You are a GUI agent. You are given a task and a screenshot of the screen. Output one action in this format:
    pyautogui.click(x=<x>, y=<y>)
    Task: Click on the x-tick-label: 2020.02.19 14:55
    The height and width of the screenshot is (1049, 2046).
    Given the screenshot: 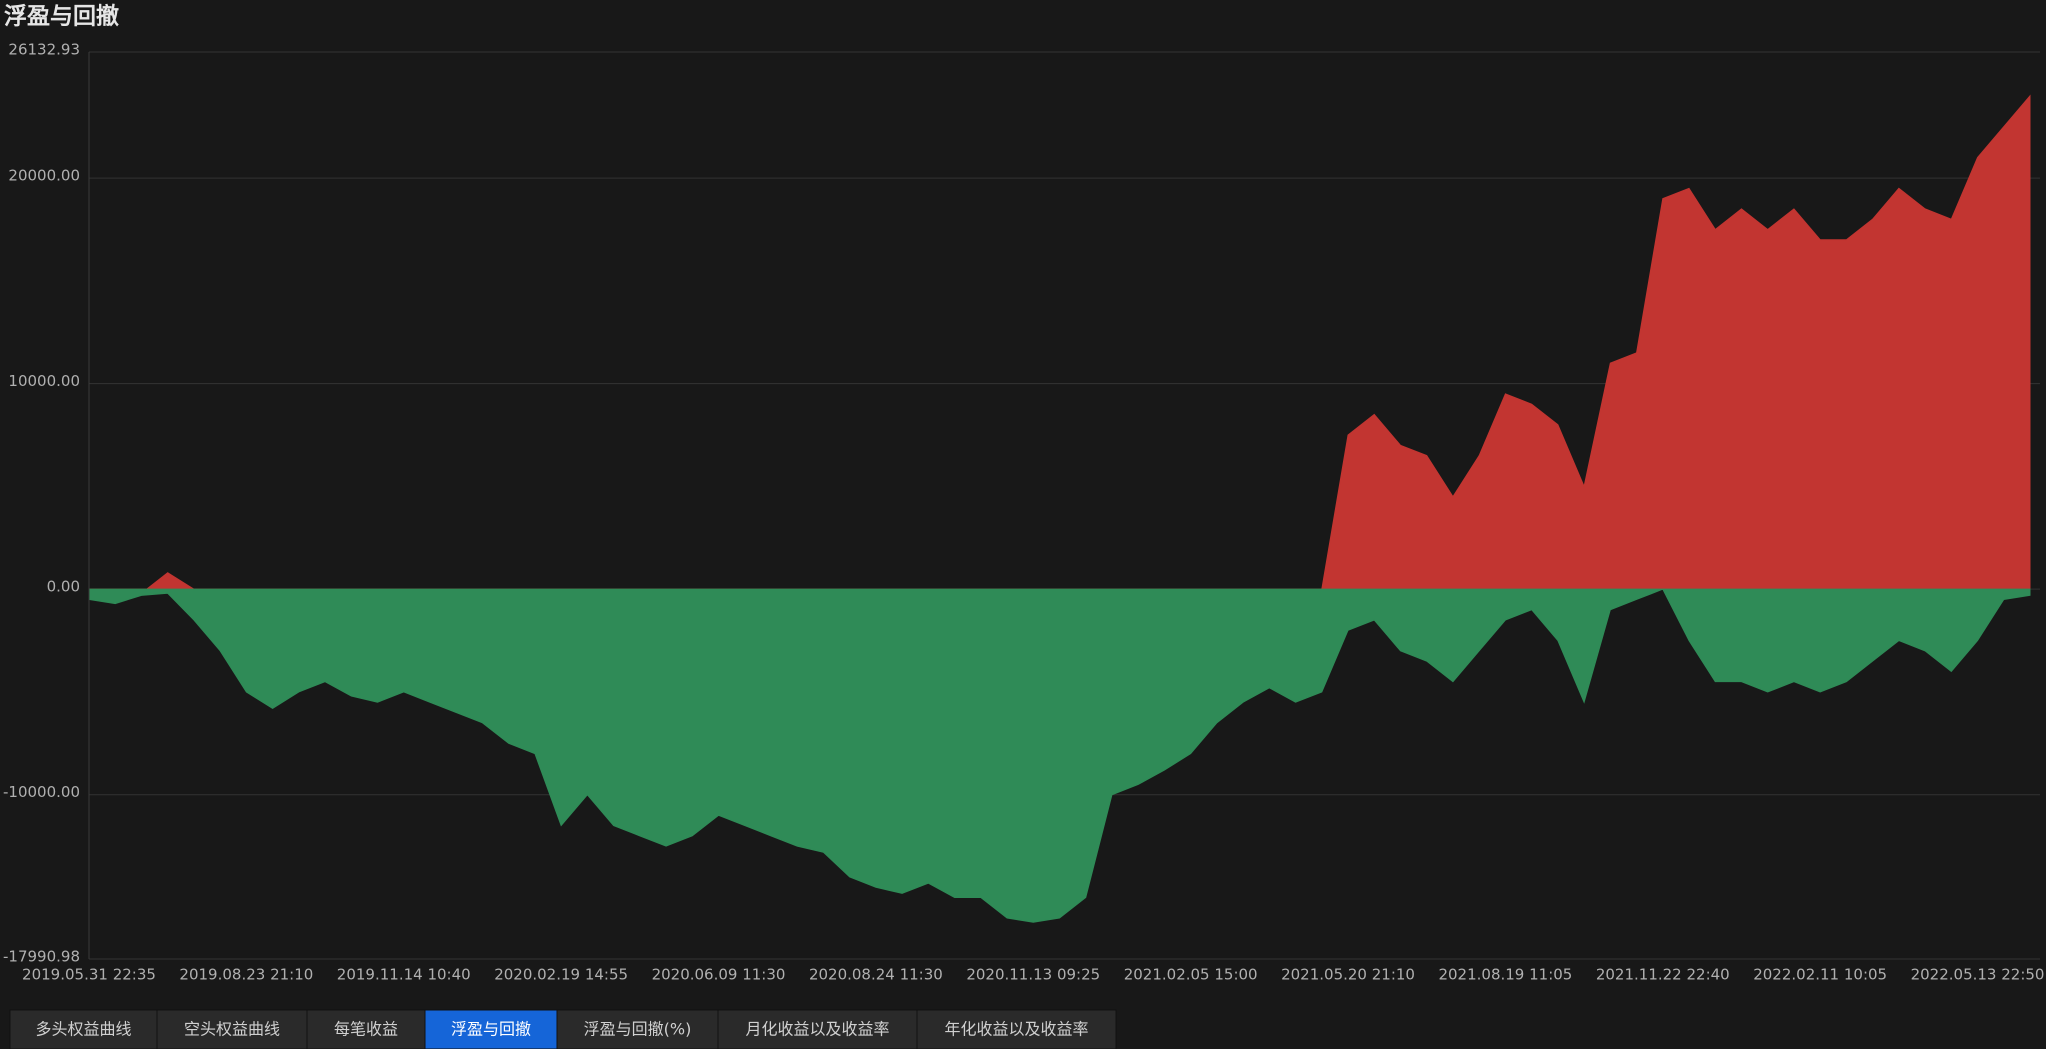 What is the action you would take?
    pyautogui.click(x=561, y=975)
    